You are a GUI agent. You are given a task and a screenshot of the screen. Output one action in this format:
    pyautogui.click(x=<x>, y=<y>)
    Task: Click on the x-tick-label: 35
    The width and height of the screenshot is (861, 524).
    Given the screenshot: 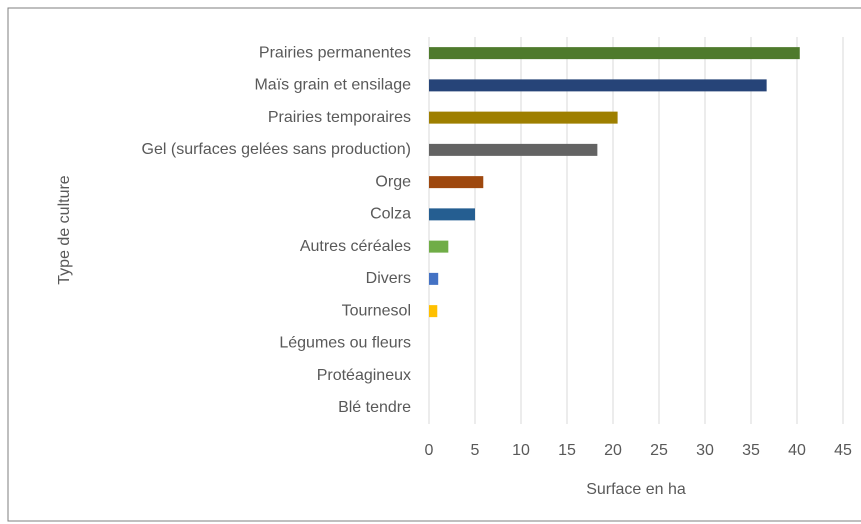 What is the action you would take?
    pyautogui.click(x=751, y=450)
    